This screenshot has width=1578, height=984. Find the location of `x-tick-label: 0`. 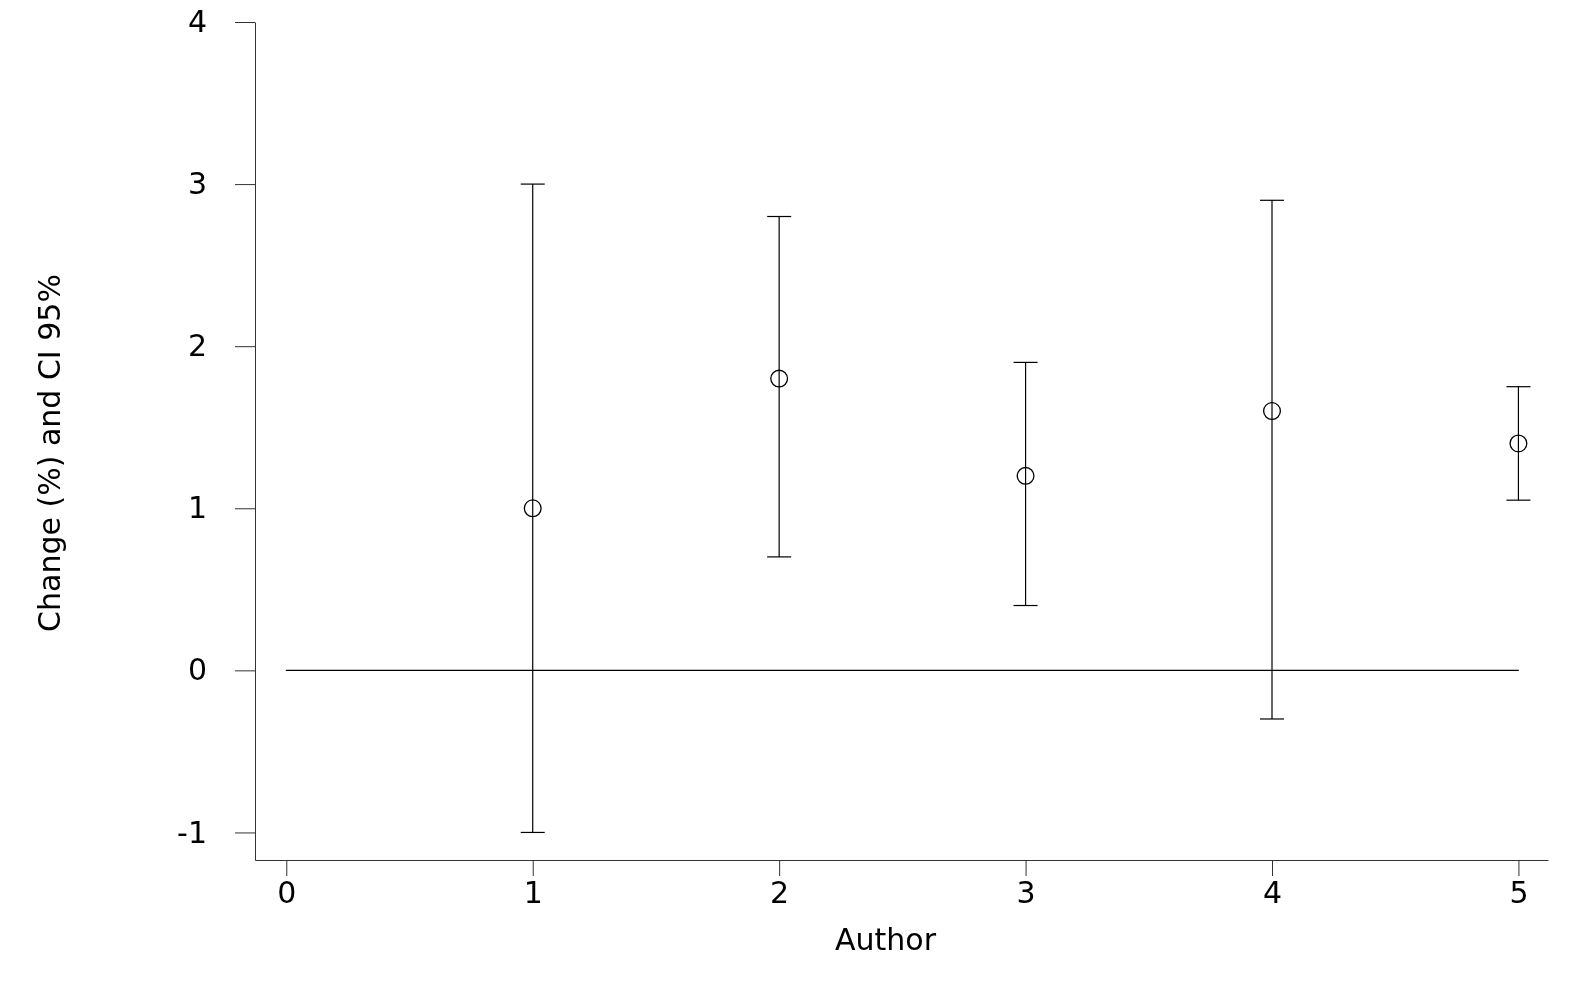

x-tick-label: 0 is located at coordinates (287, 893).